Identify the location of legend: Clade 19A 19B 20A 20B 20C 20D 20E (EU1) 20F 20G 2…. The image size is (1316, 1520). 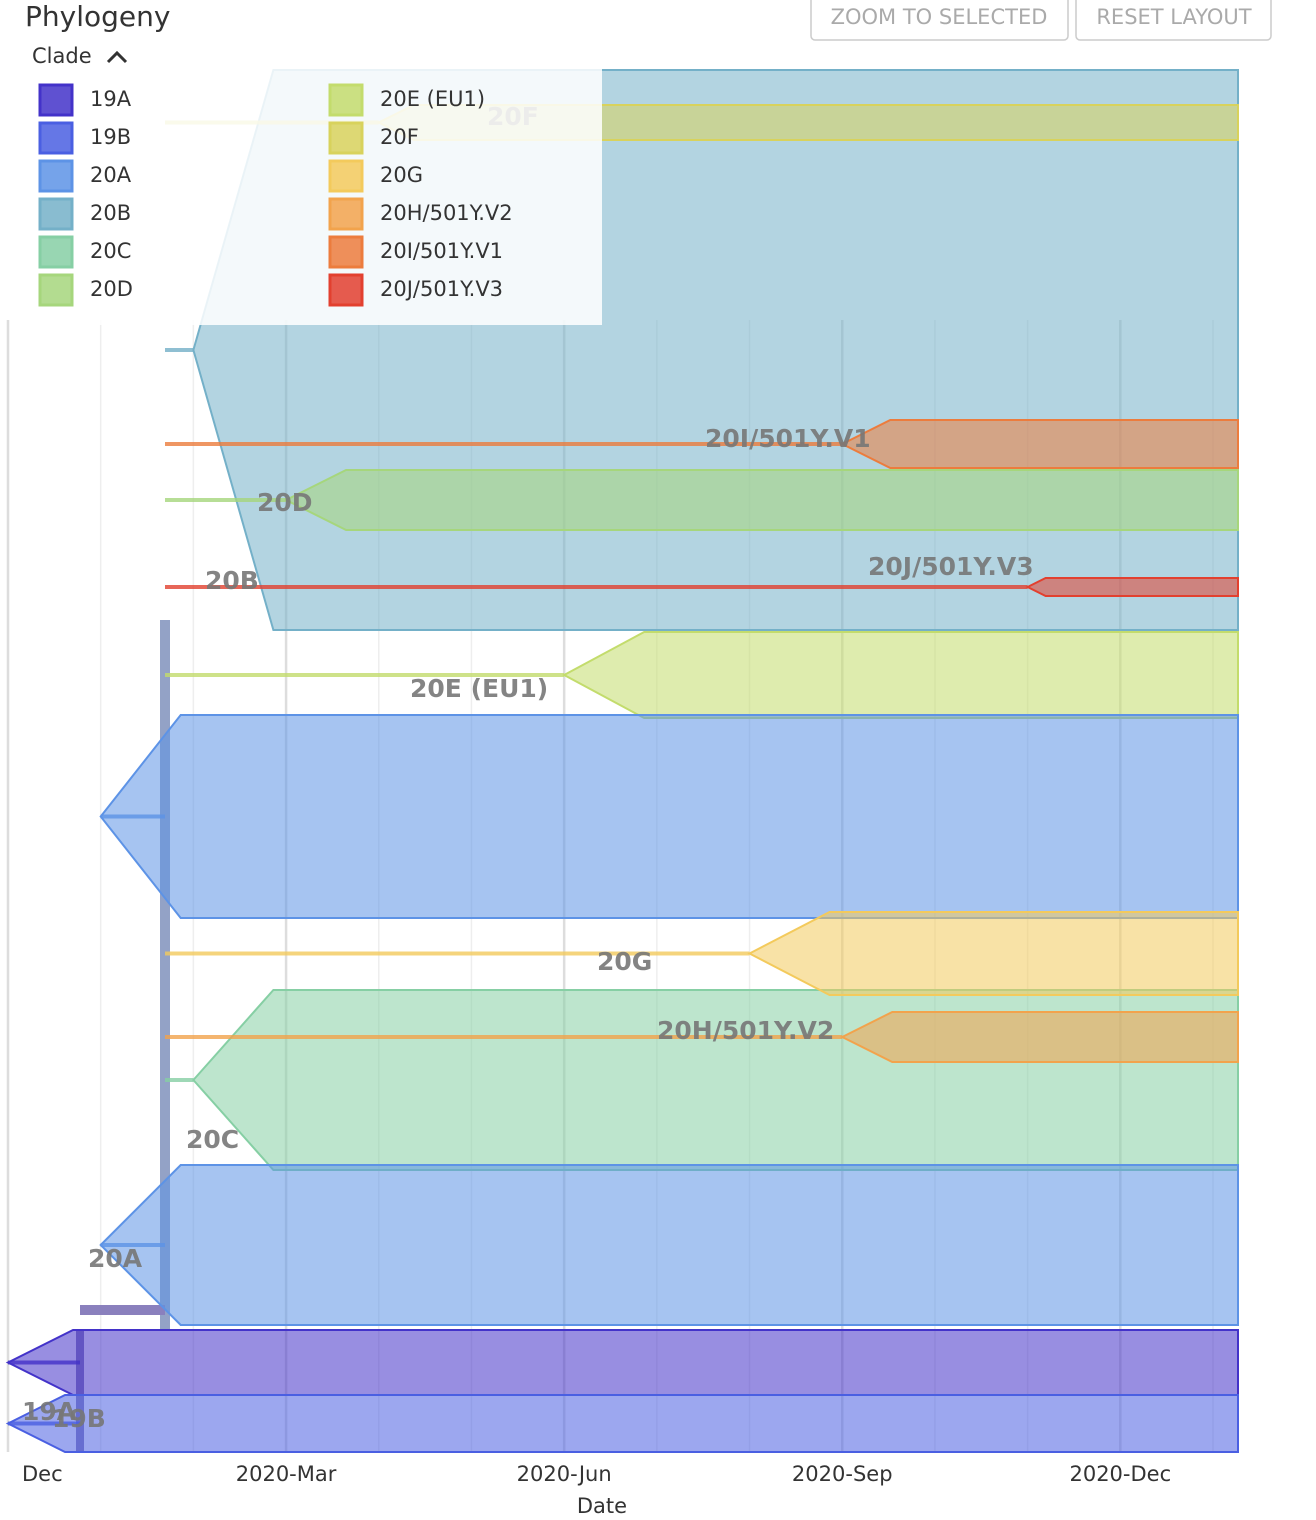
(311, 182).